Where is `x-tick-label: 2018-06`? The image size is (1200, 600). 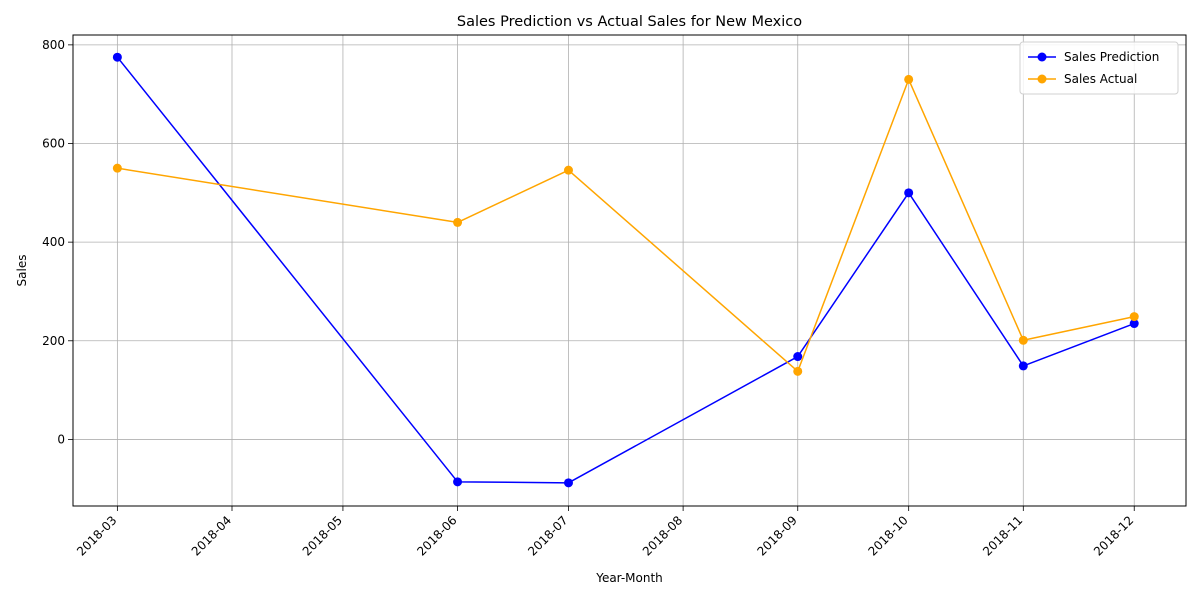 x-tick-label: 2018-06 is located at coordinates (436, 535).